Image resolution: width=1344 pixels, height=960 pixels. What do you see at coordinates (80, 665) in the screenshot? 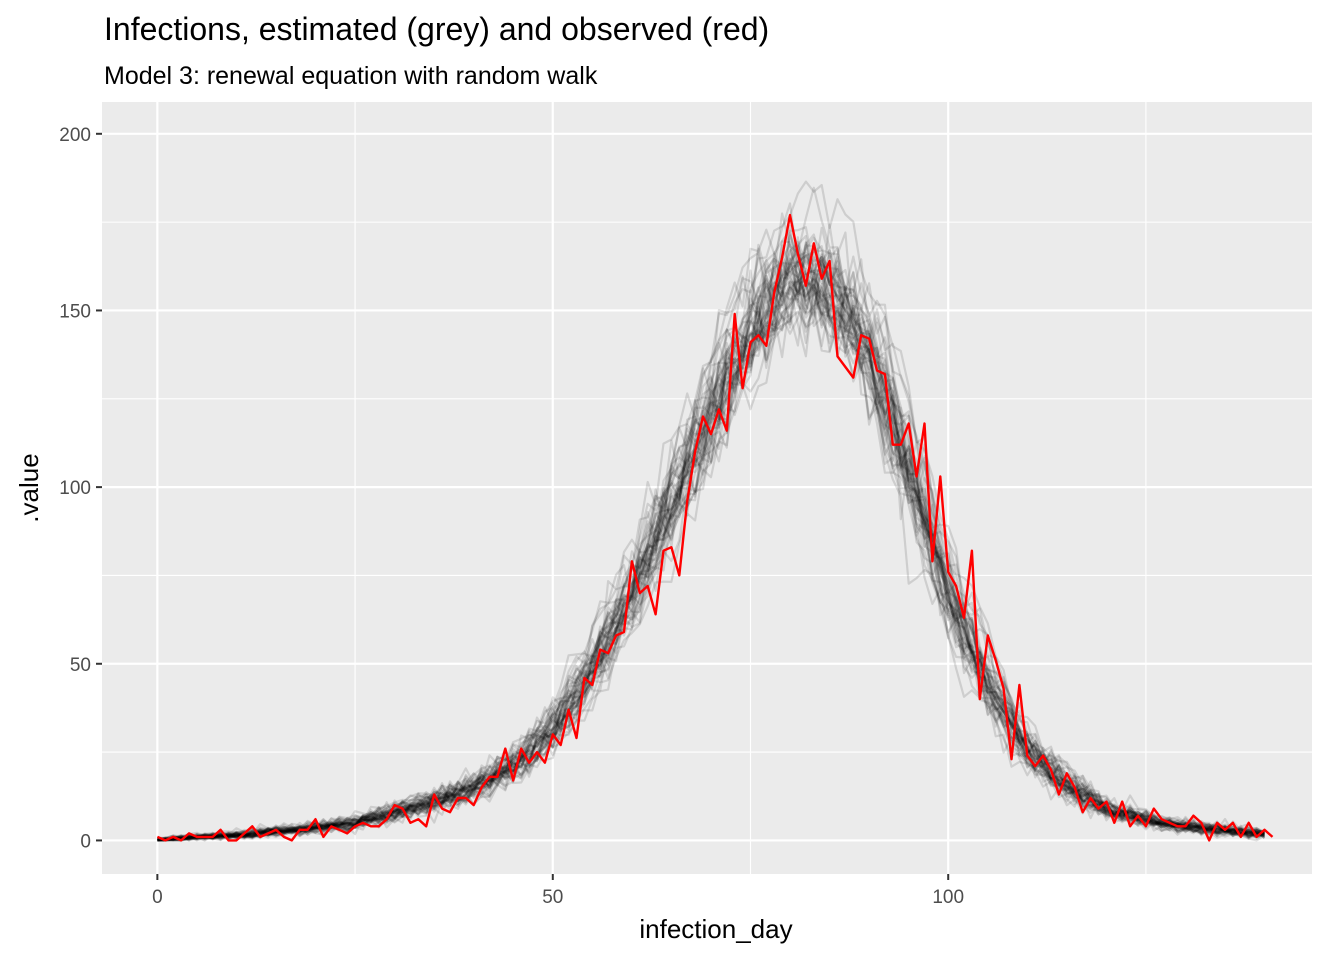
I see `y-tick-label: 50` at bounding box center [80, 665].